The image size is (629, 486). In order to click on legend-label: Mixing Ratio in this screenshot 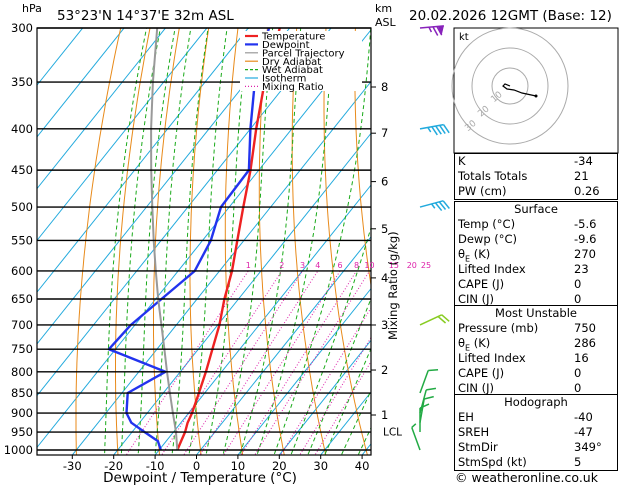, I will do `click(293, 87)`.